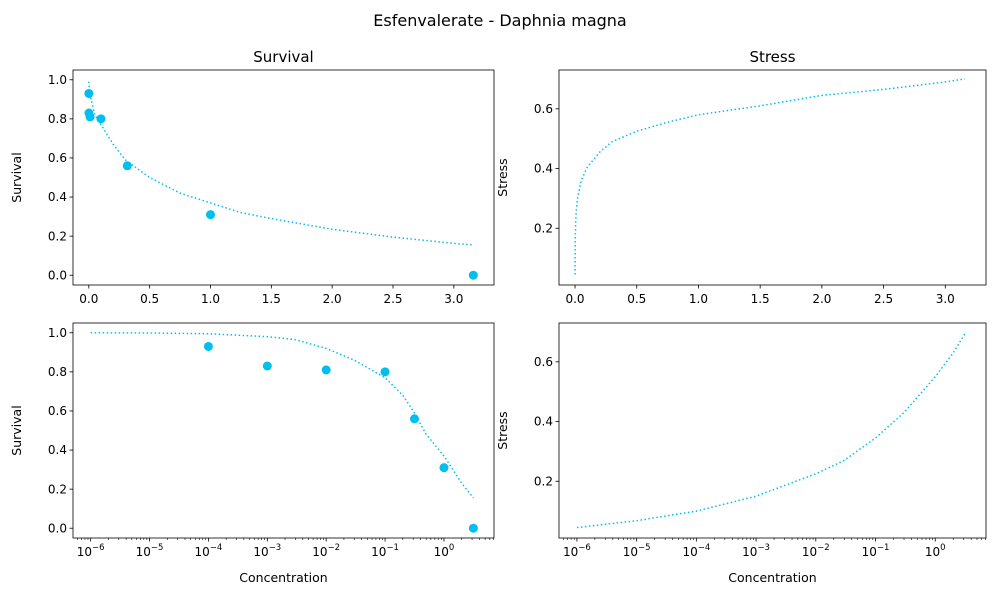 The width and height of the screenshot is (1000, 600). I want to click on axes-title: Survival, so click(283, 57).